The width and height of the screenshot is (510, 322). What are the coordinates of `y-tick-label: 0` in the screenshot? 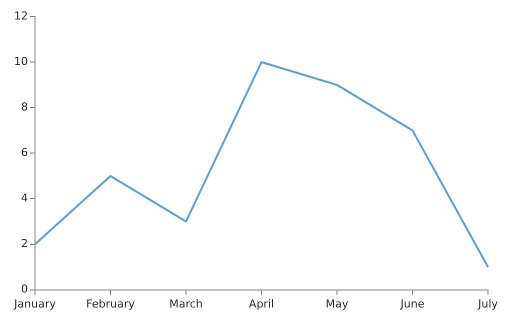 It's located at (24, 289).